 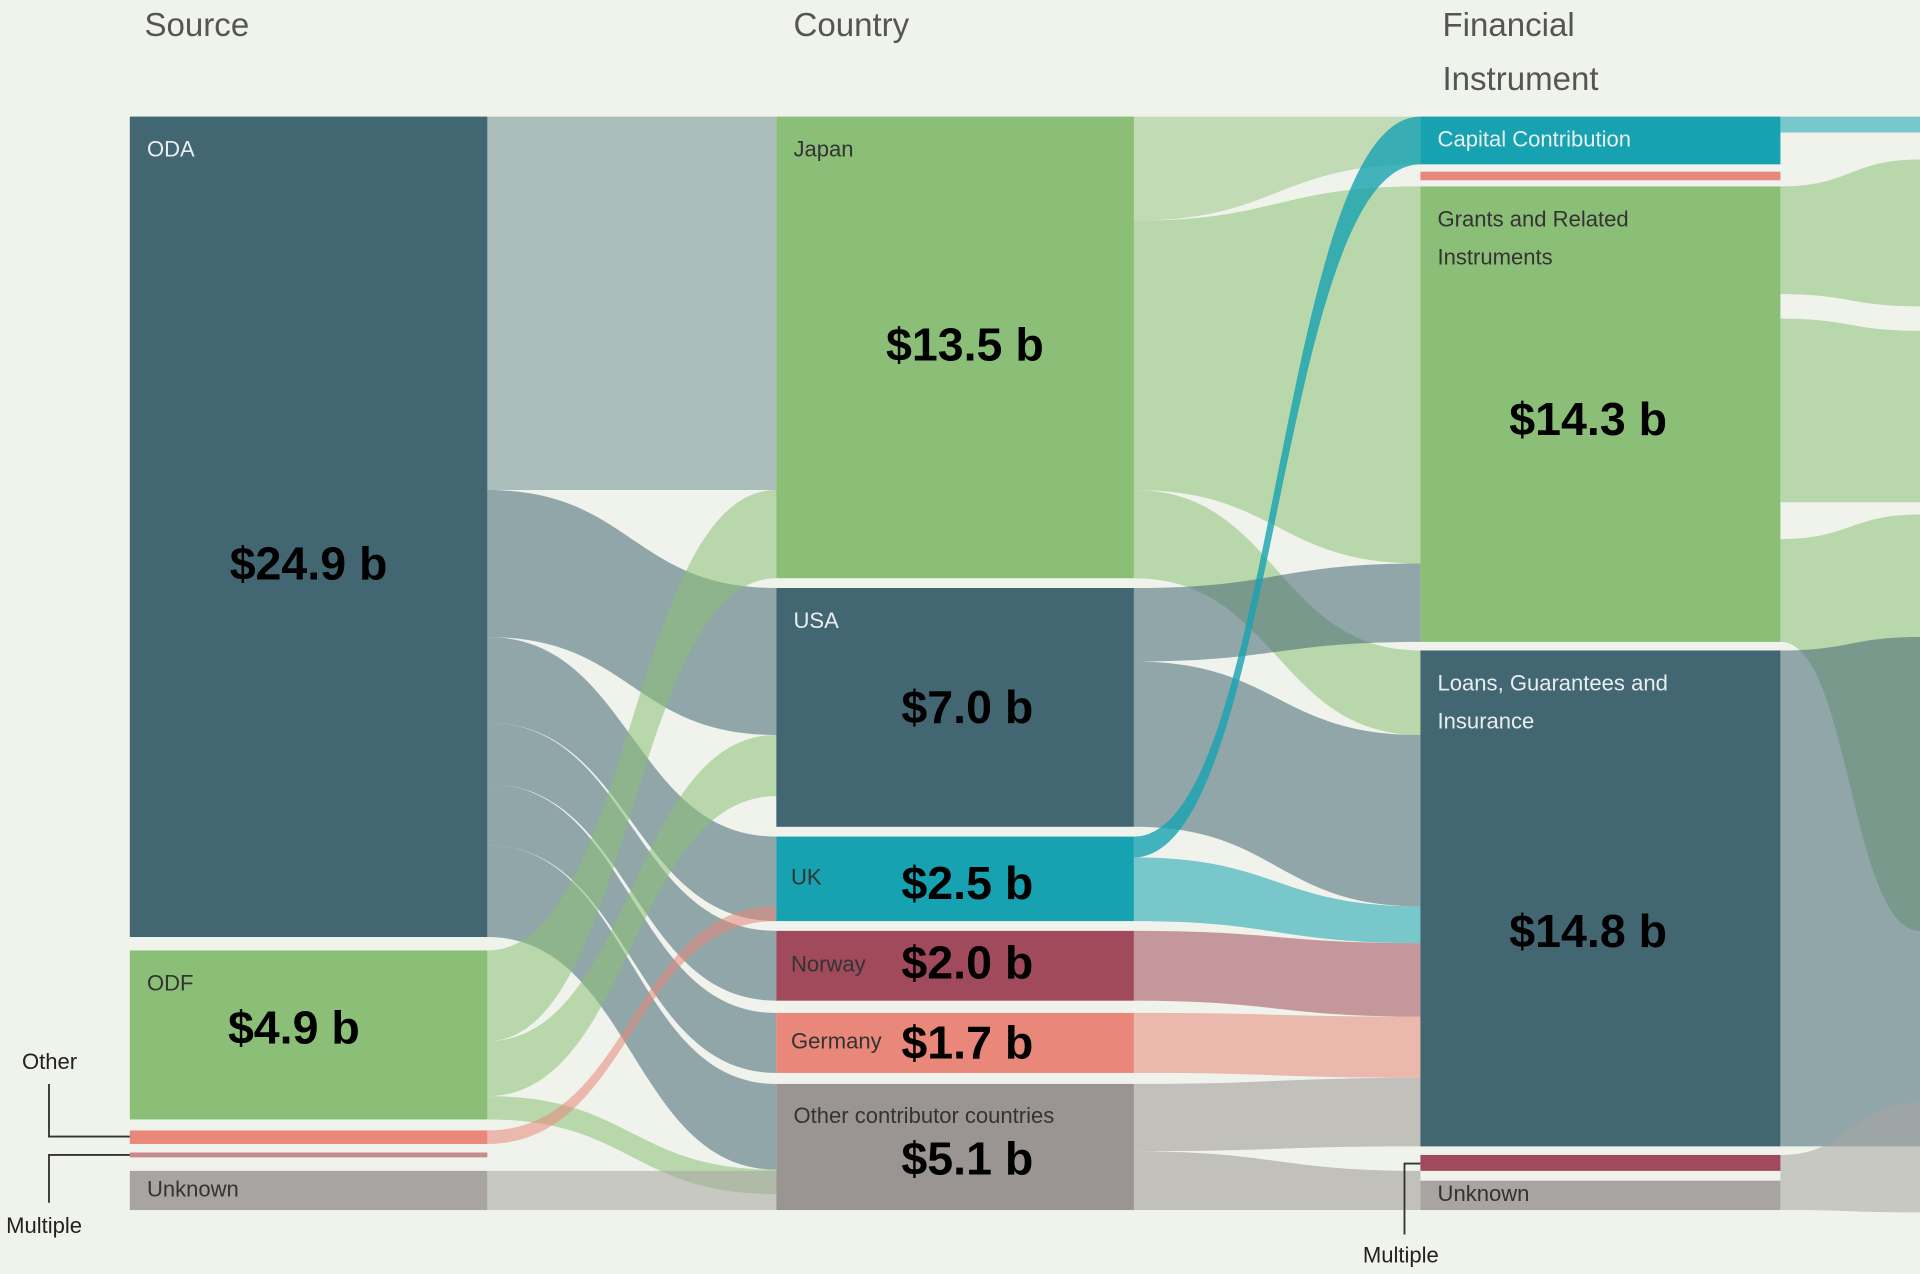 What do you see at coordinates (967, 707) in the screenshot?
I see `node-value: $7.0 b` at bounding box center [967, 707].